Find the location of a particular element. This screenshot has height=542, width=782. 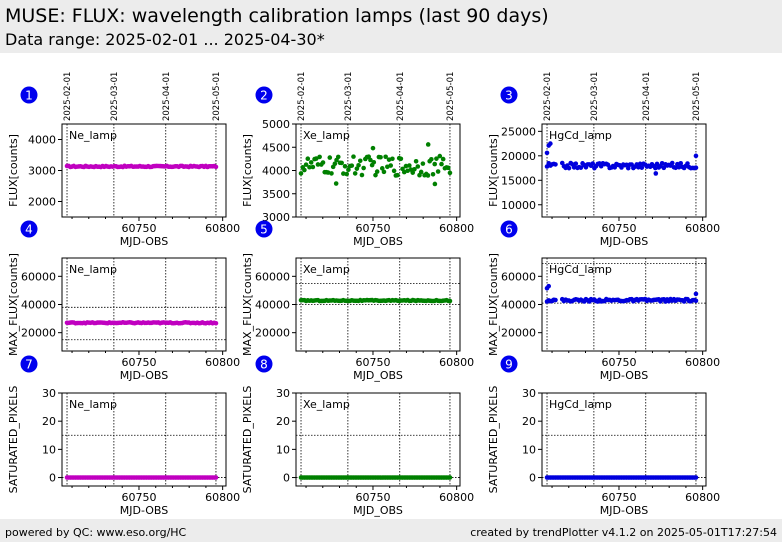

panel-number-badge: 9 is located at coordinates (509, 364).